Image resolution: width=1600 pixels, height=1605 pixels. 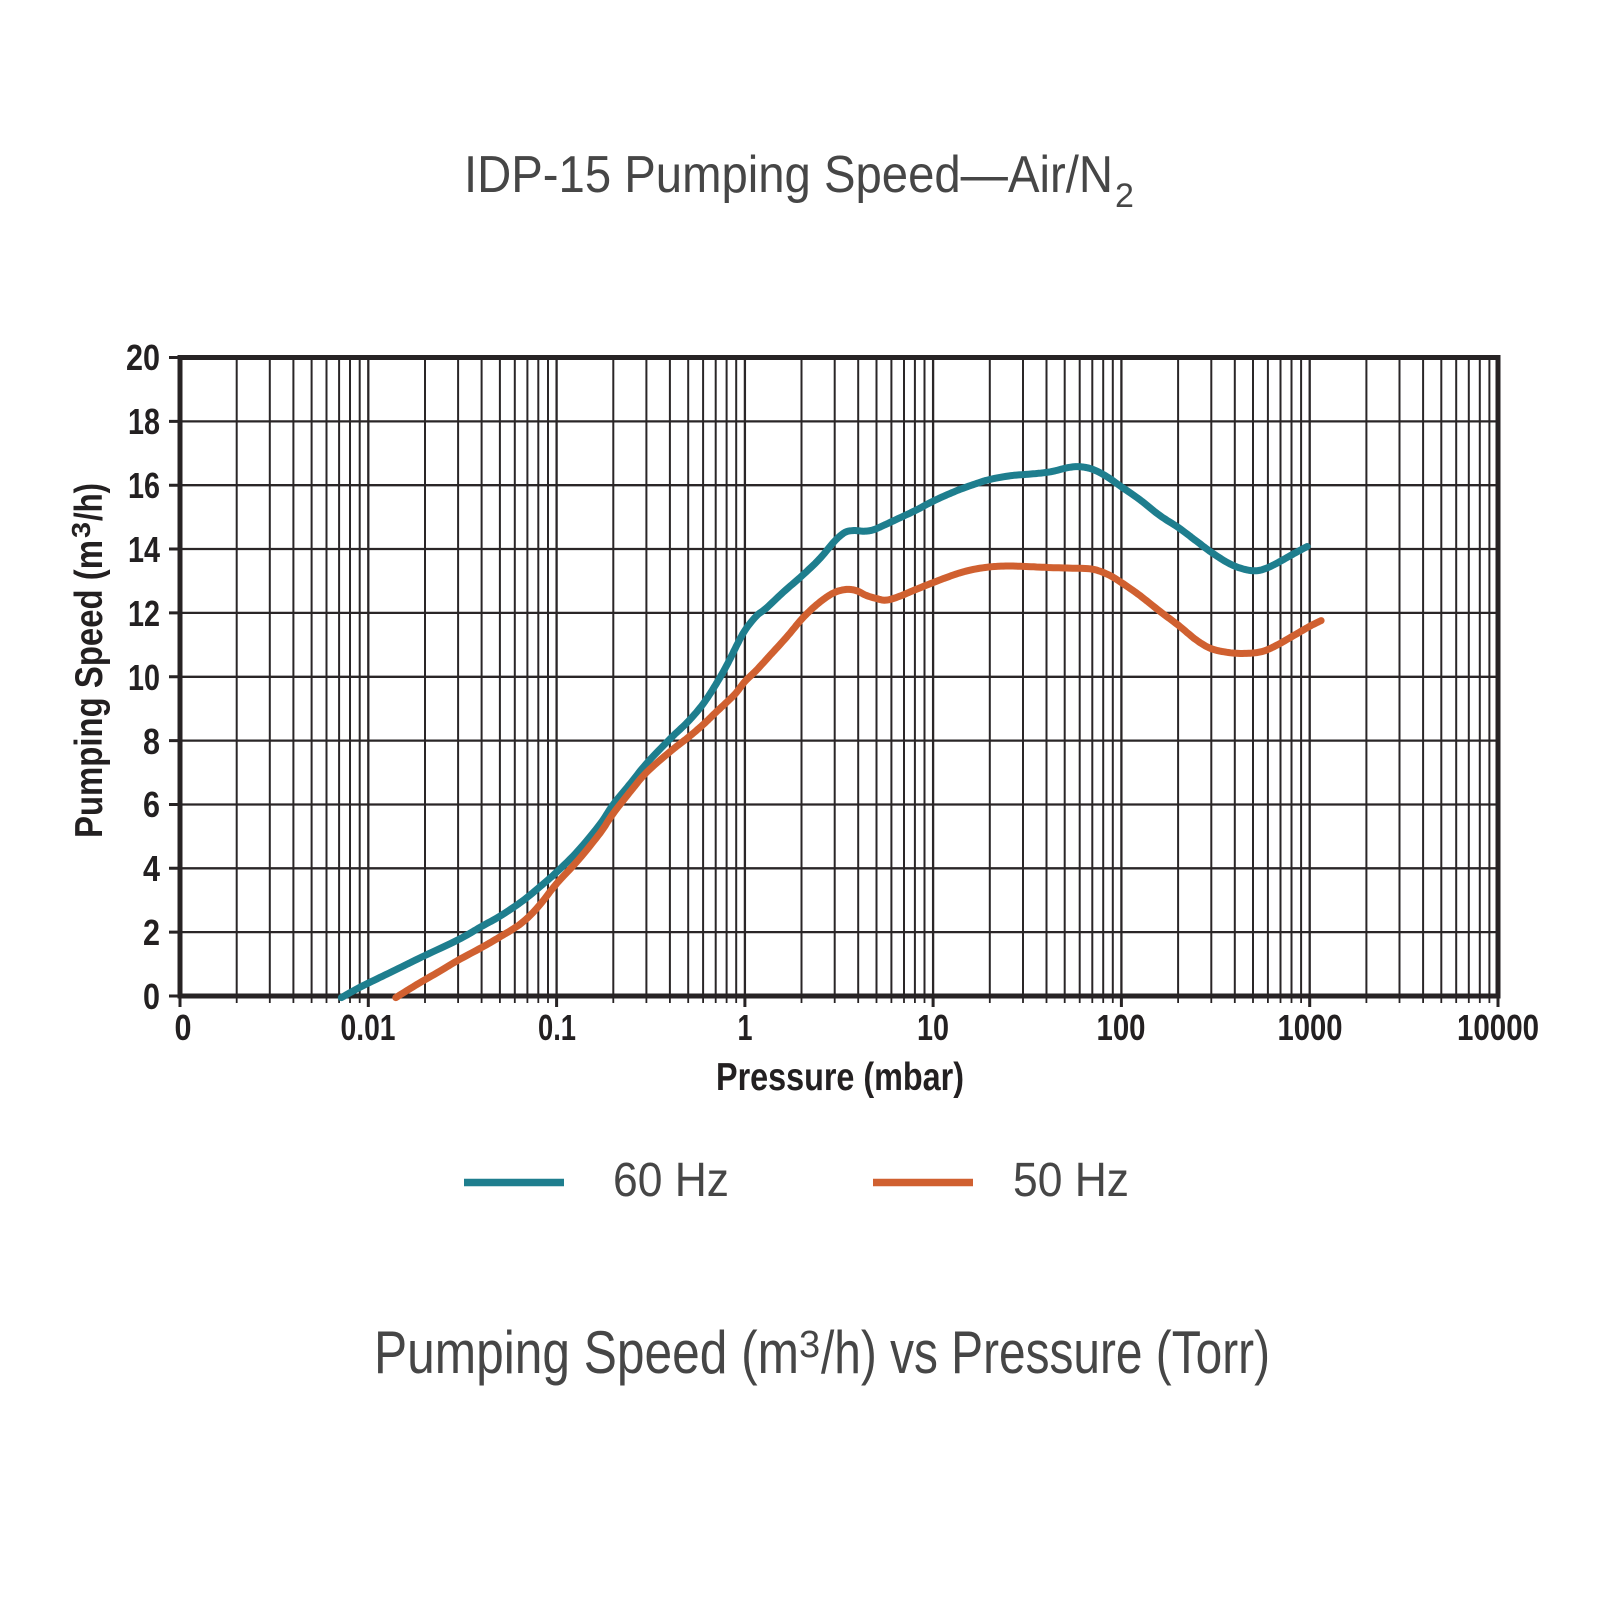 I want to click on svg-text: 0.1, so click(x=557, y=1027).